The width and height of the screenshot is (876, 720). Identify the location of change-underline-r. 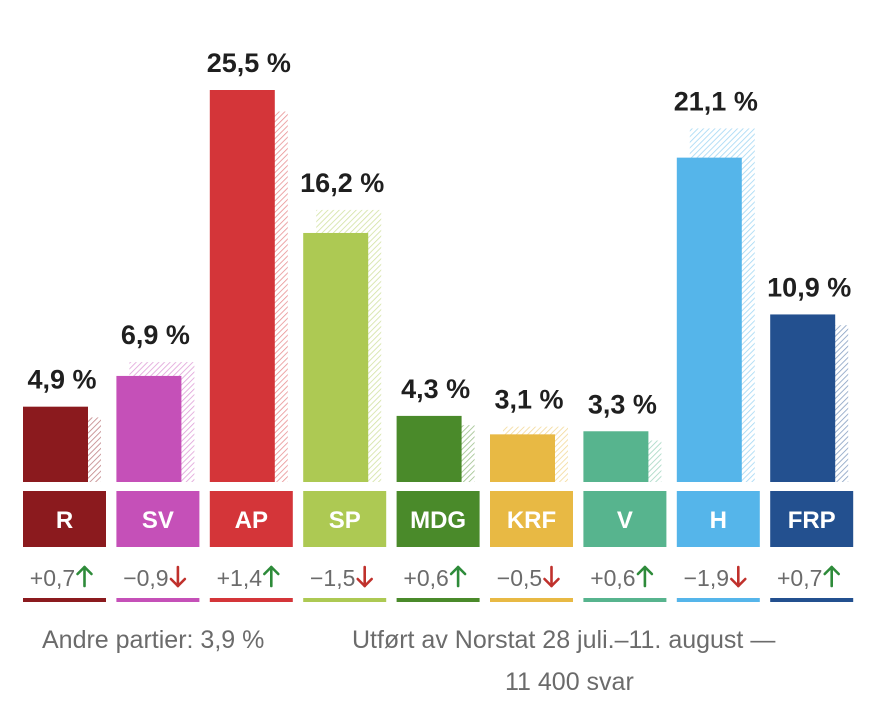
(64, 600).